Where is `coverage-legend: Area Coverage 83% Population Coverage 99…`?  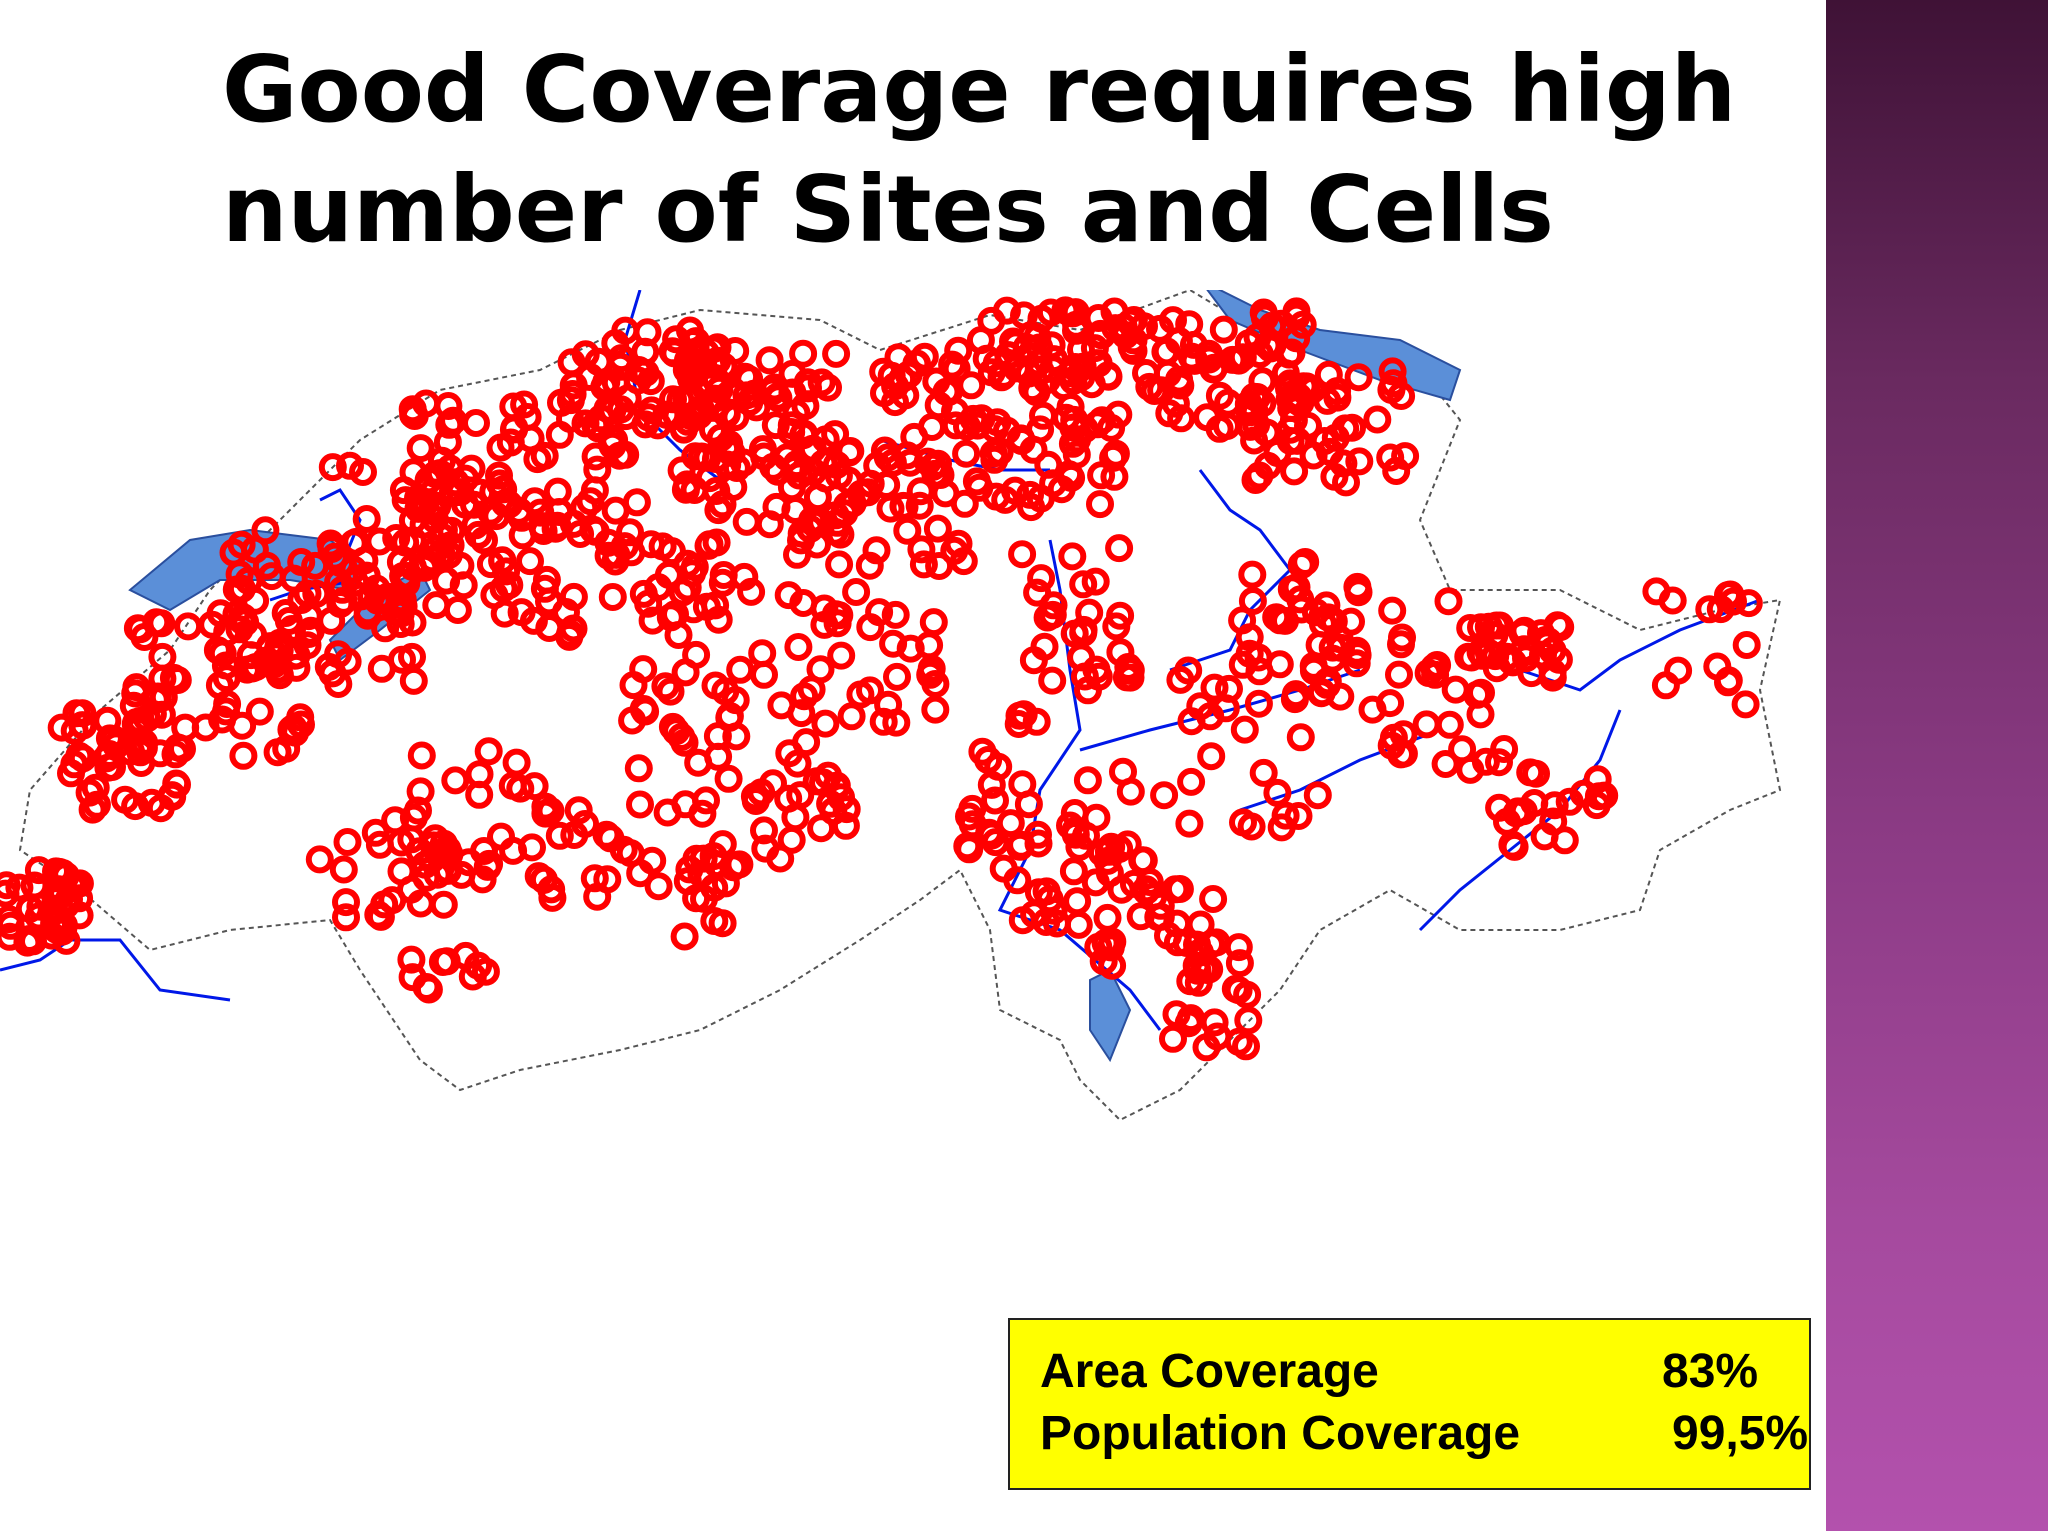
coverage-legend: Area Coverage 83% Population Coverage 99… is located at coordinates (1409, 1404).